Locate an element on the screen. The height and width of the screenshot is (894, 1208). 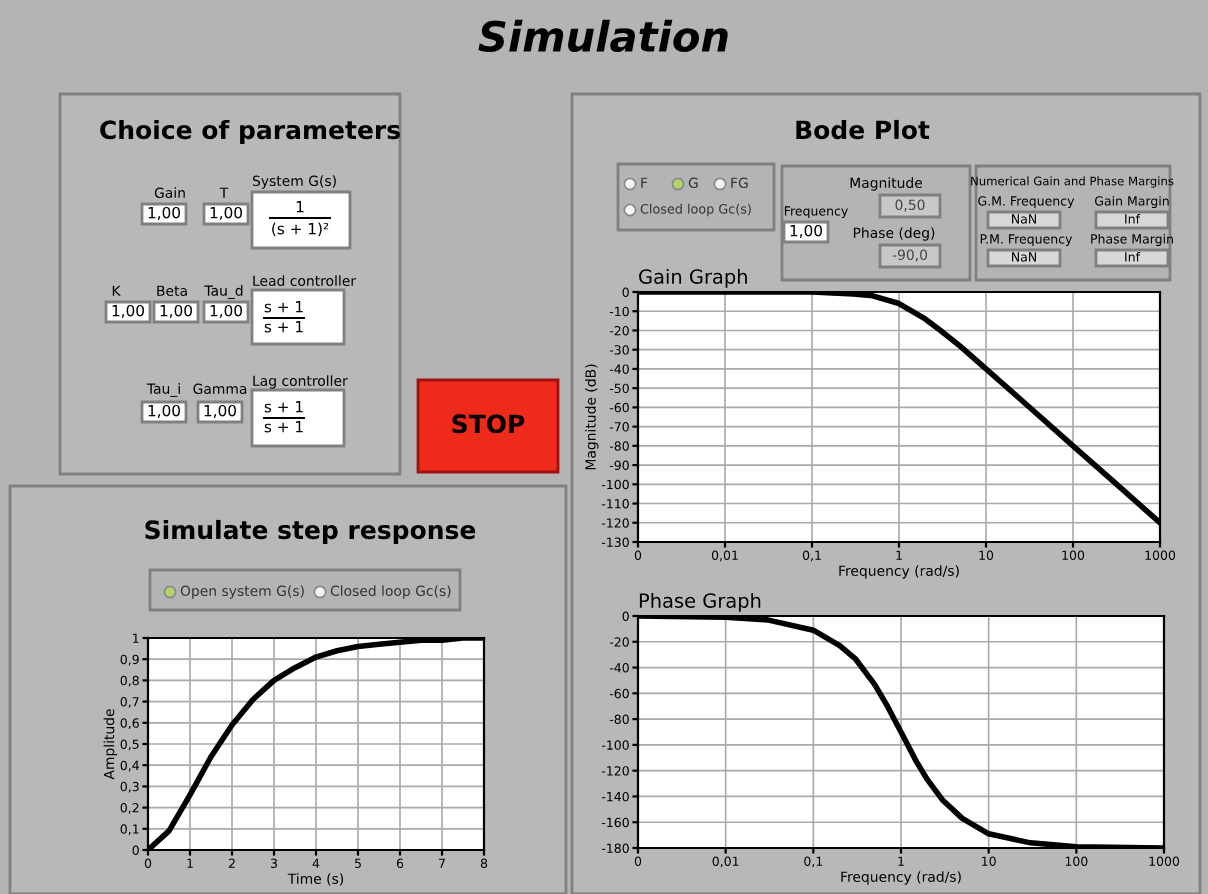
text: Simulation is located at coordinates (603, 36).